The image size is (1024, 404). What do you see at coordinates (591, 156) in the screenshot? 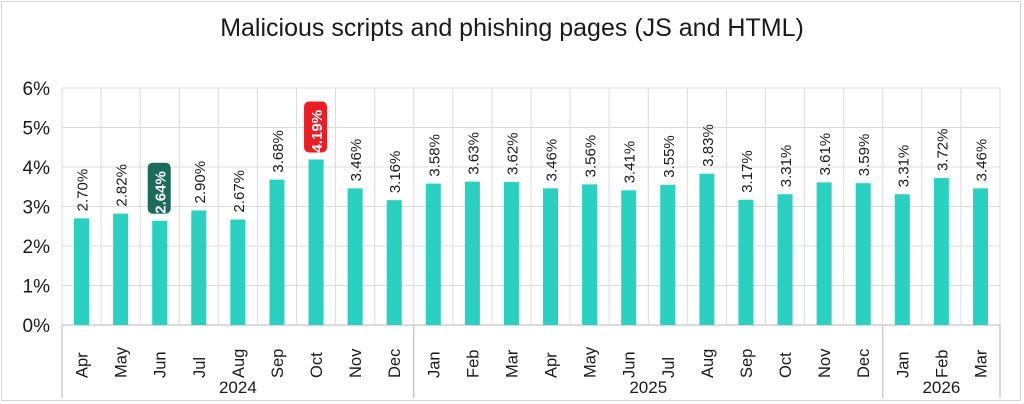
I see `data-label: 3.56%` at bounding box center [591, 156].